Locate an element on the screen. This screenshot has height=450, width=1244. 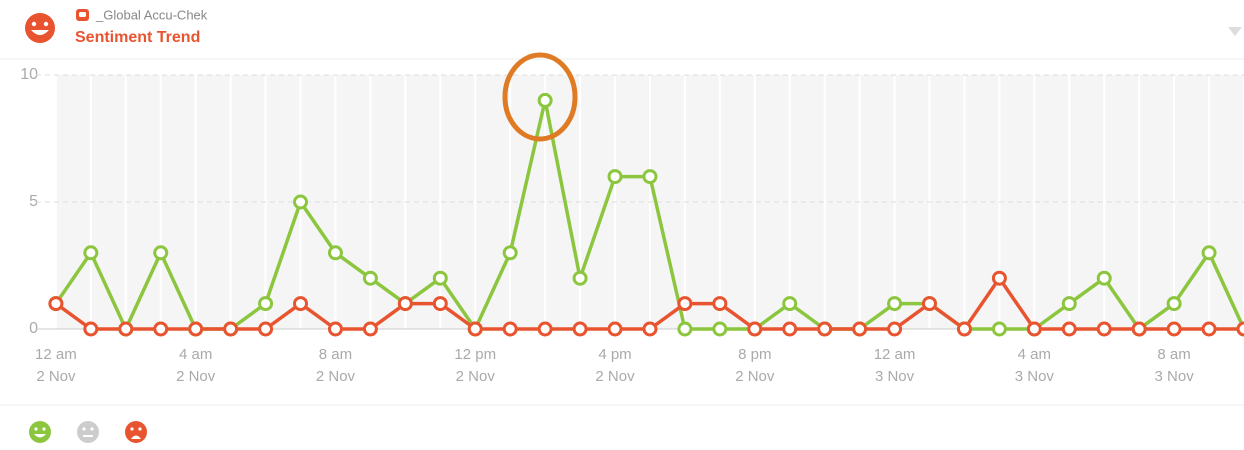
dropdown-toggle is located at coordinates (1235, 31).